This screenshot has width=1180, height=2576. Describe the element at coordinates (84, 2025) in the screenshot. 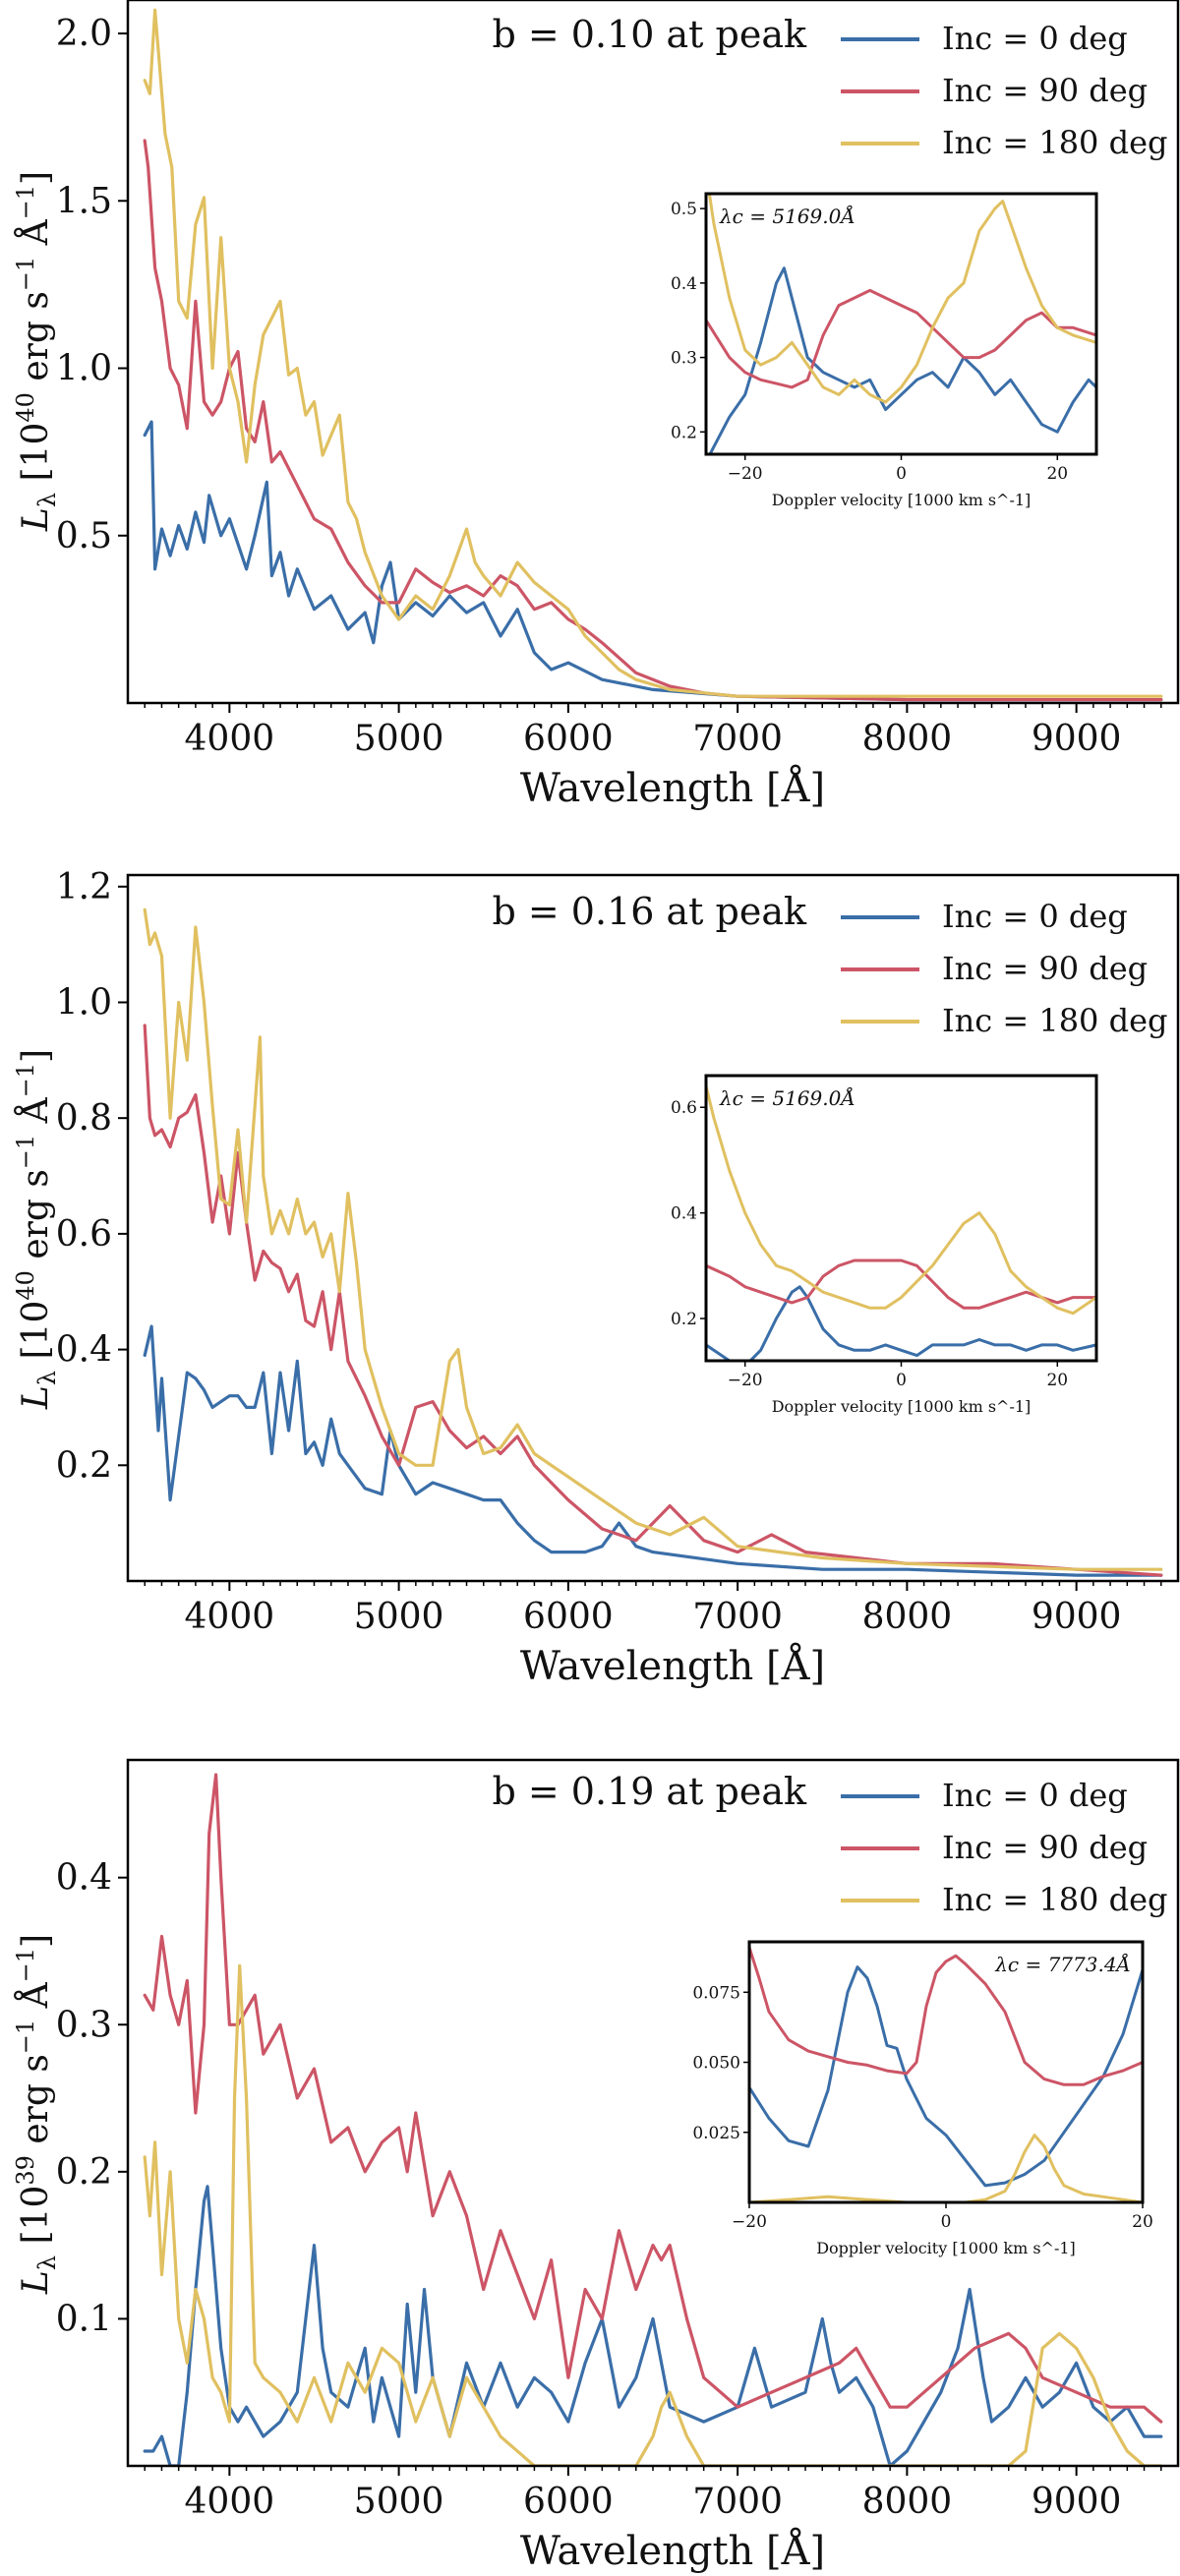

I see `y-tick-label: 0.3` at that location.